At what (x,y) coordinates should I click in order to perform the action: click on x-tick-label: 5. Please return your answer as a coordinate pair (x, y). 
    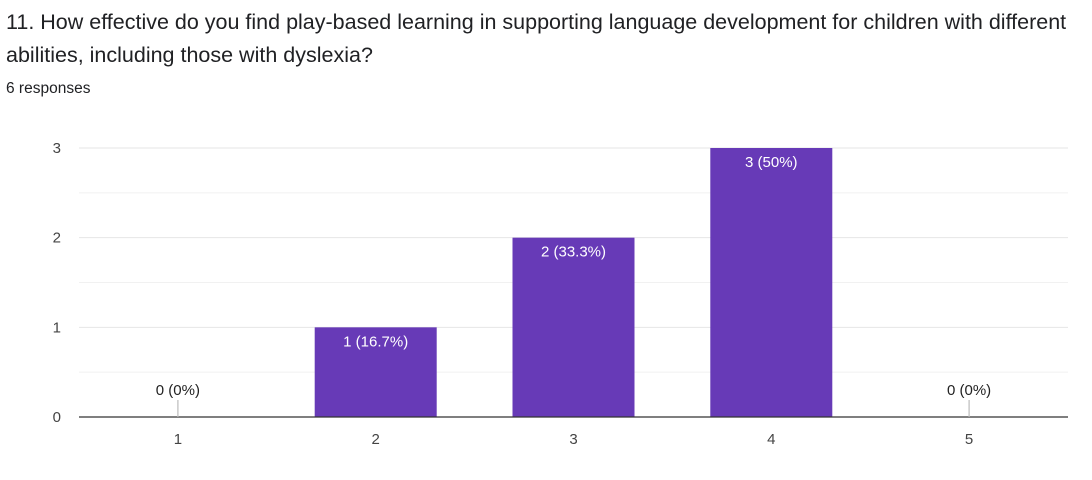
    Looking at the image, I should click on (969, 439).